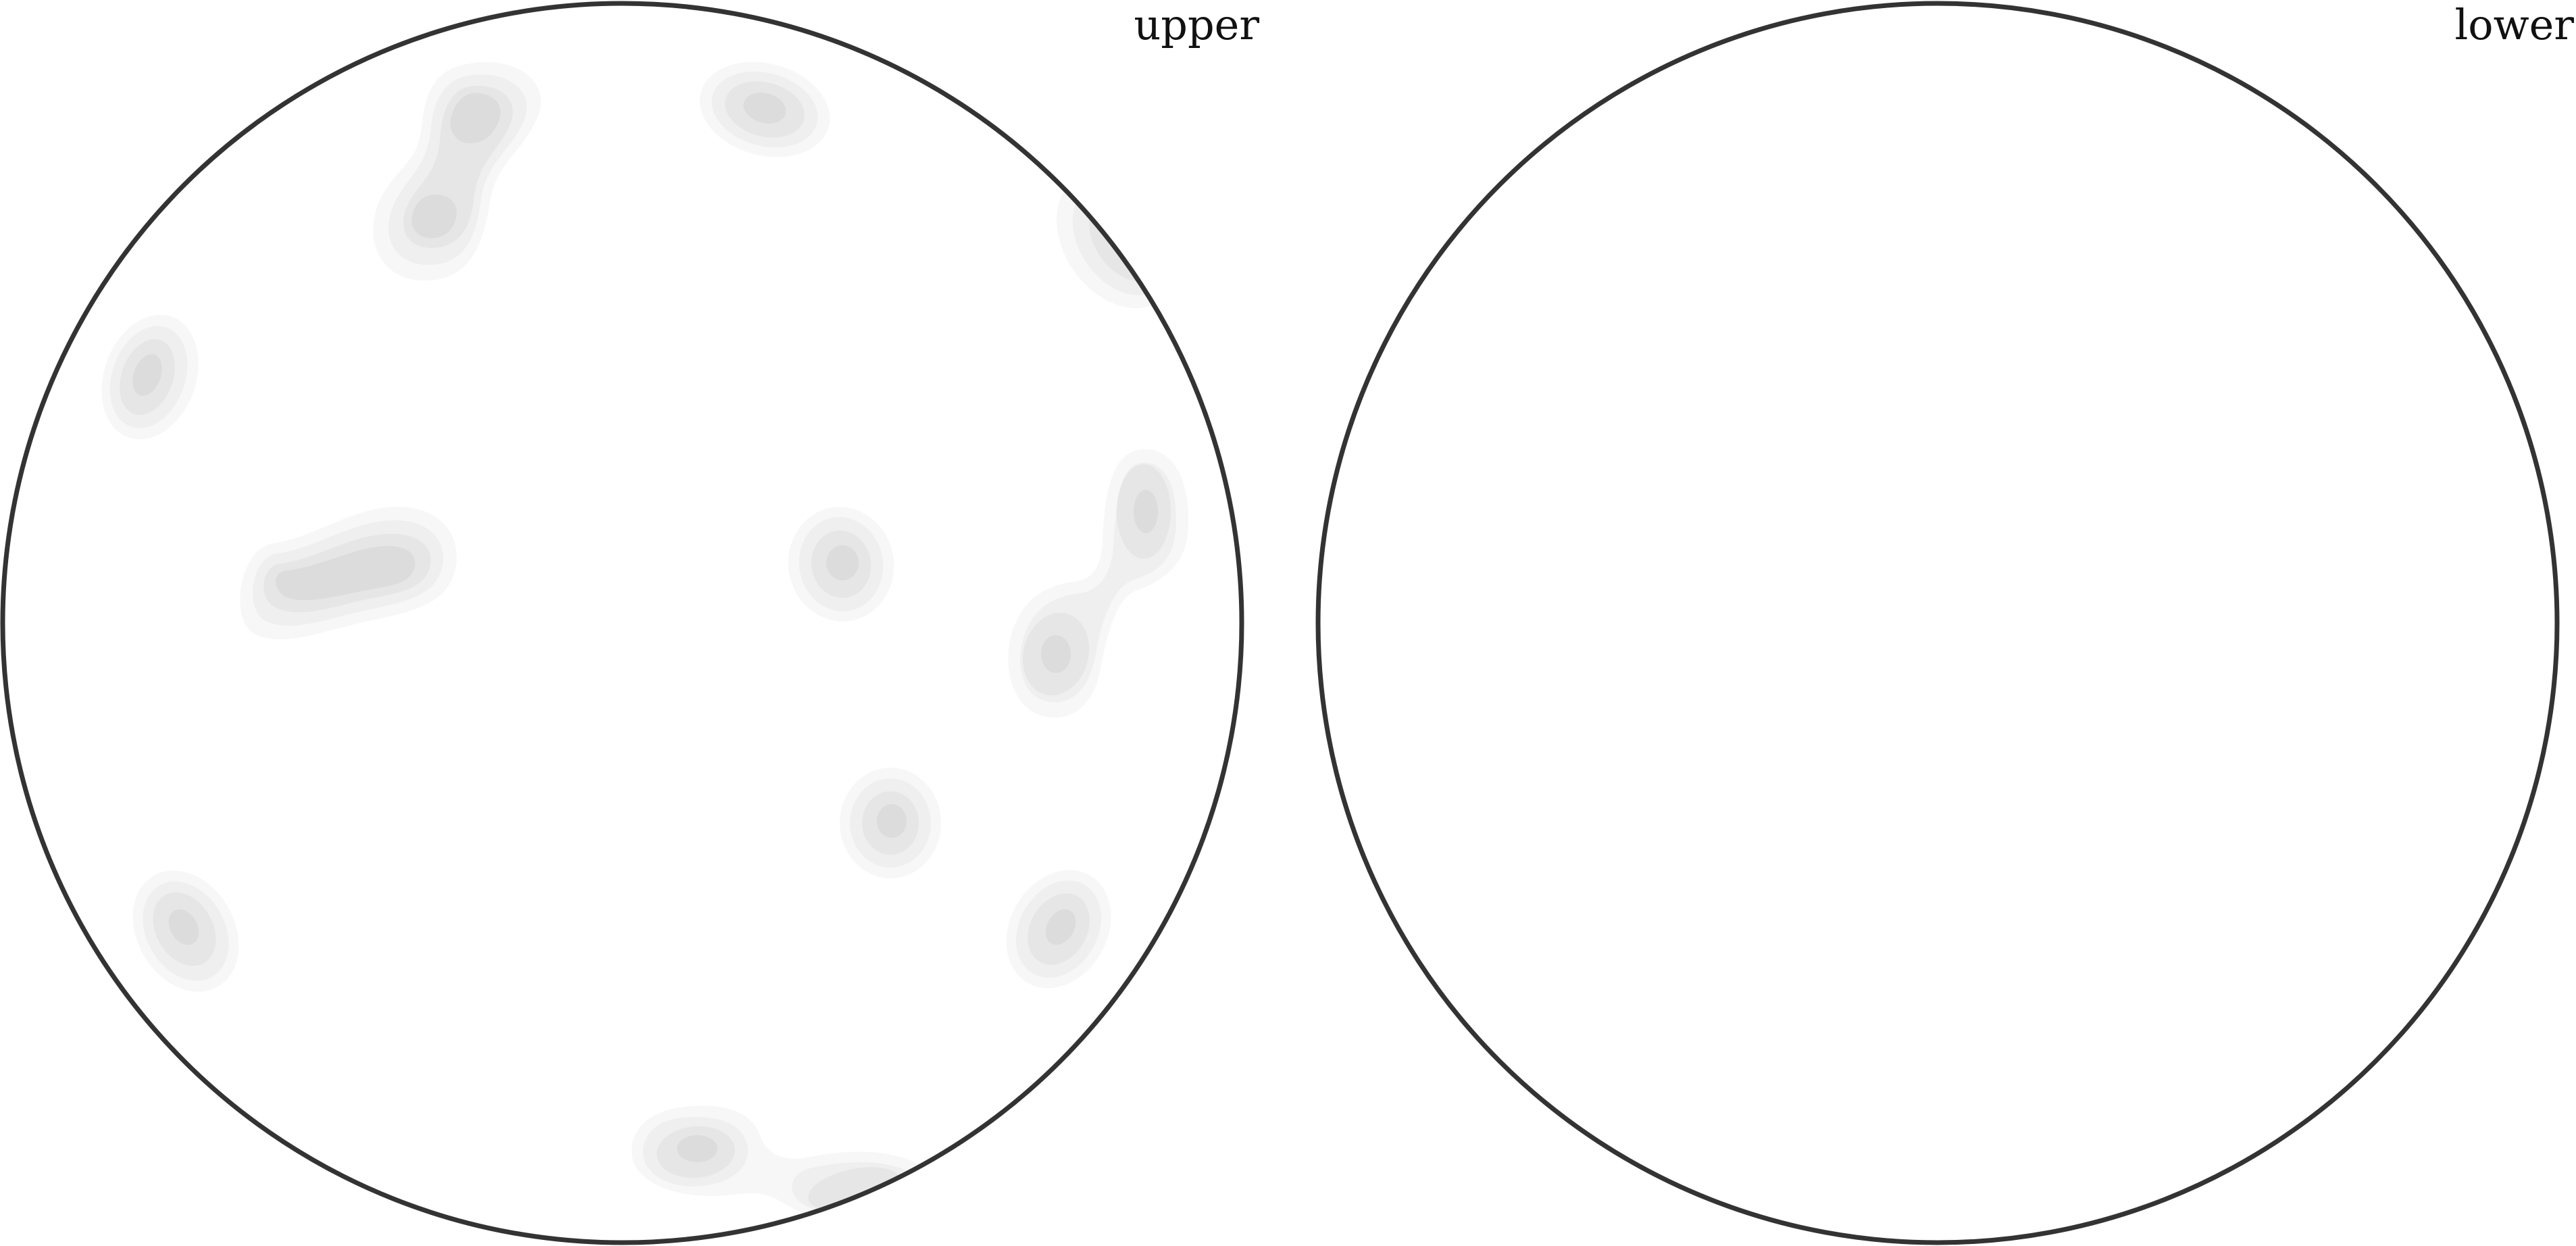 The height and width of the screenshot is (1246, 2576). What do you see at coordinates (2514, 24) in the screenshot?
I see `lower-panel-label: lower` at bounding box center [2514, 24].